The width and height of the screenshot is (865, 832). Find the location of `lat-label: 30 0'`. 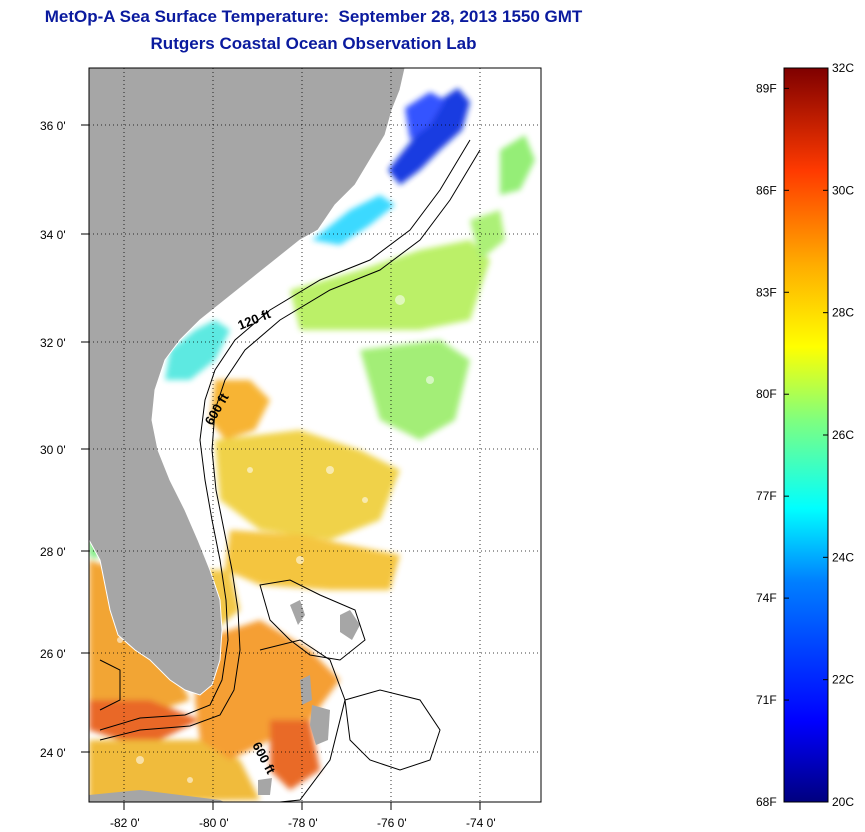

lat-label: 30 0' is located at coordinates (53, 450).